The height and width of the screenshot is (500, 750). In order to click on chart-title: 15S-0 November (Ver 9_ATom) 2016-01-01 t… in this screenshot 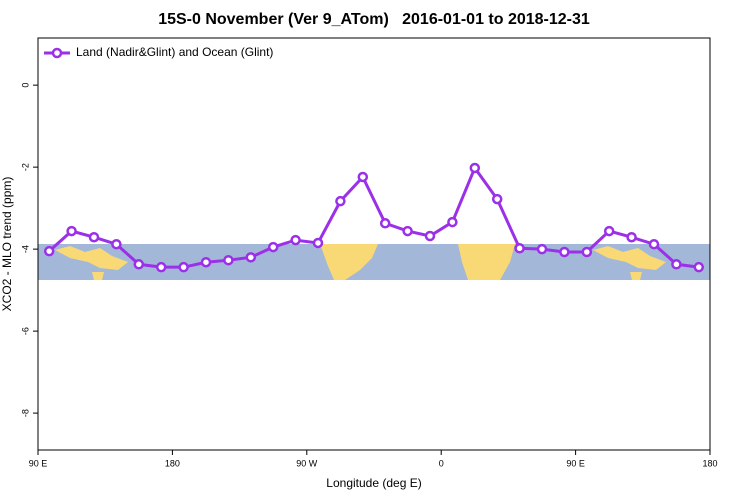, I will do `click(374, 19)`.